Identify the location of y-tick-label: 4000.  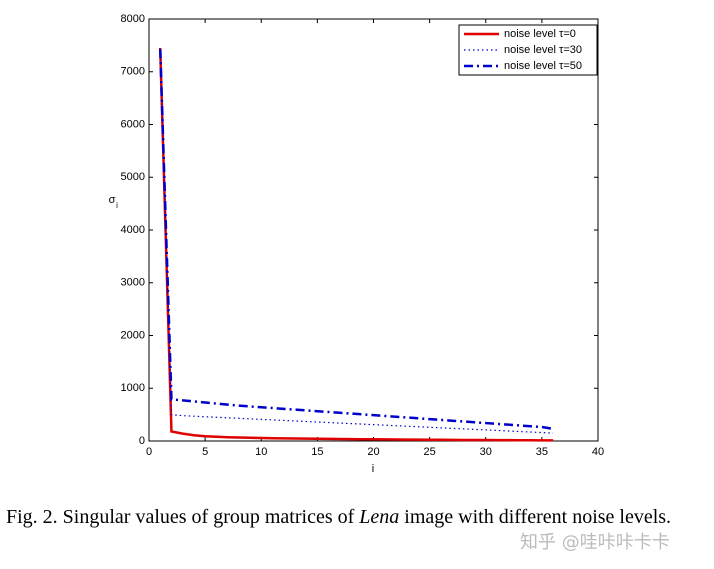
(133, 230).